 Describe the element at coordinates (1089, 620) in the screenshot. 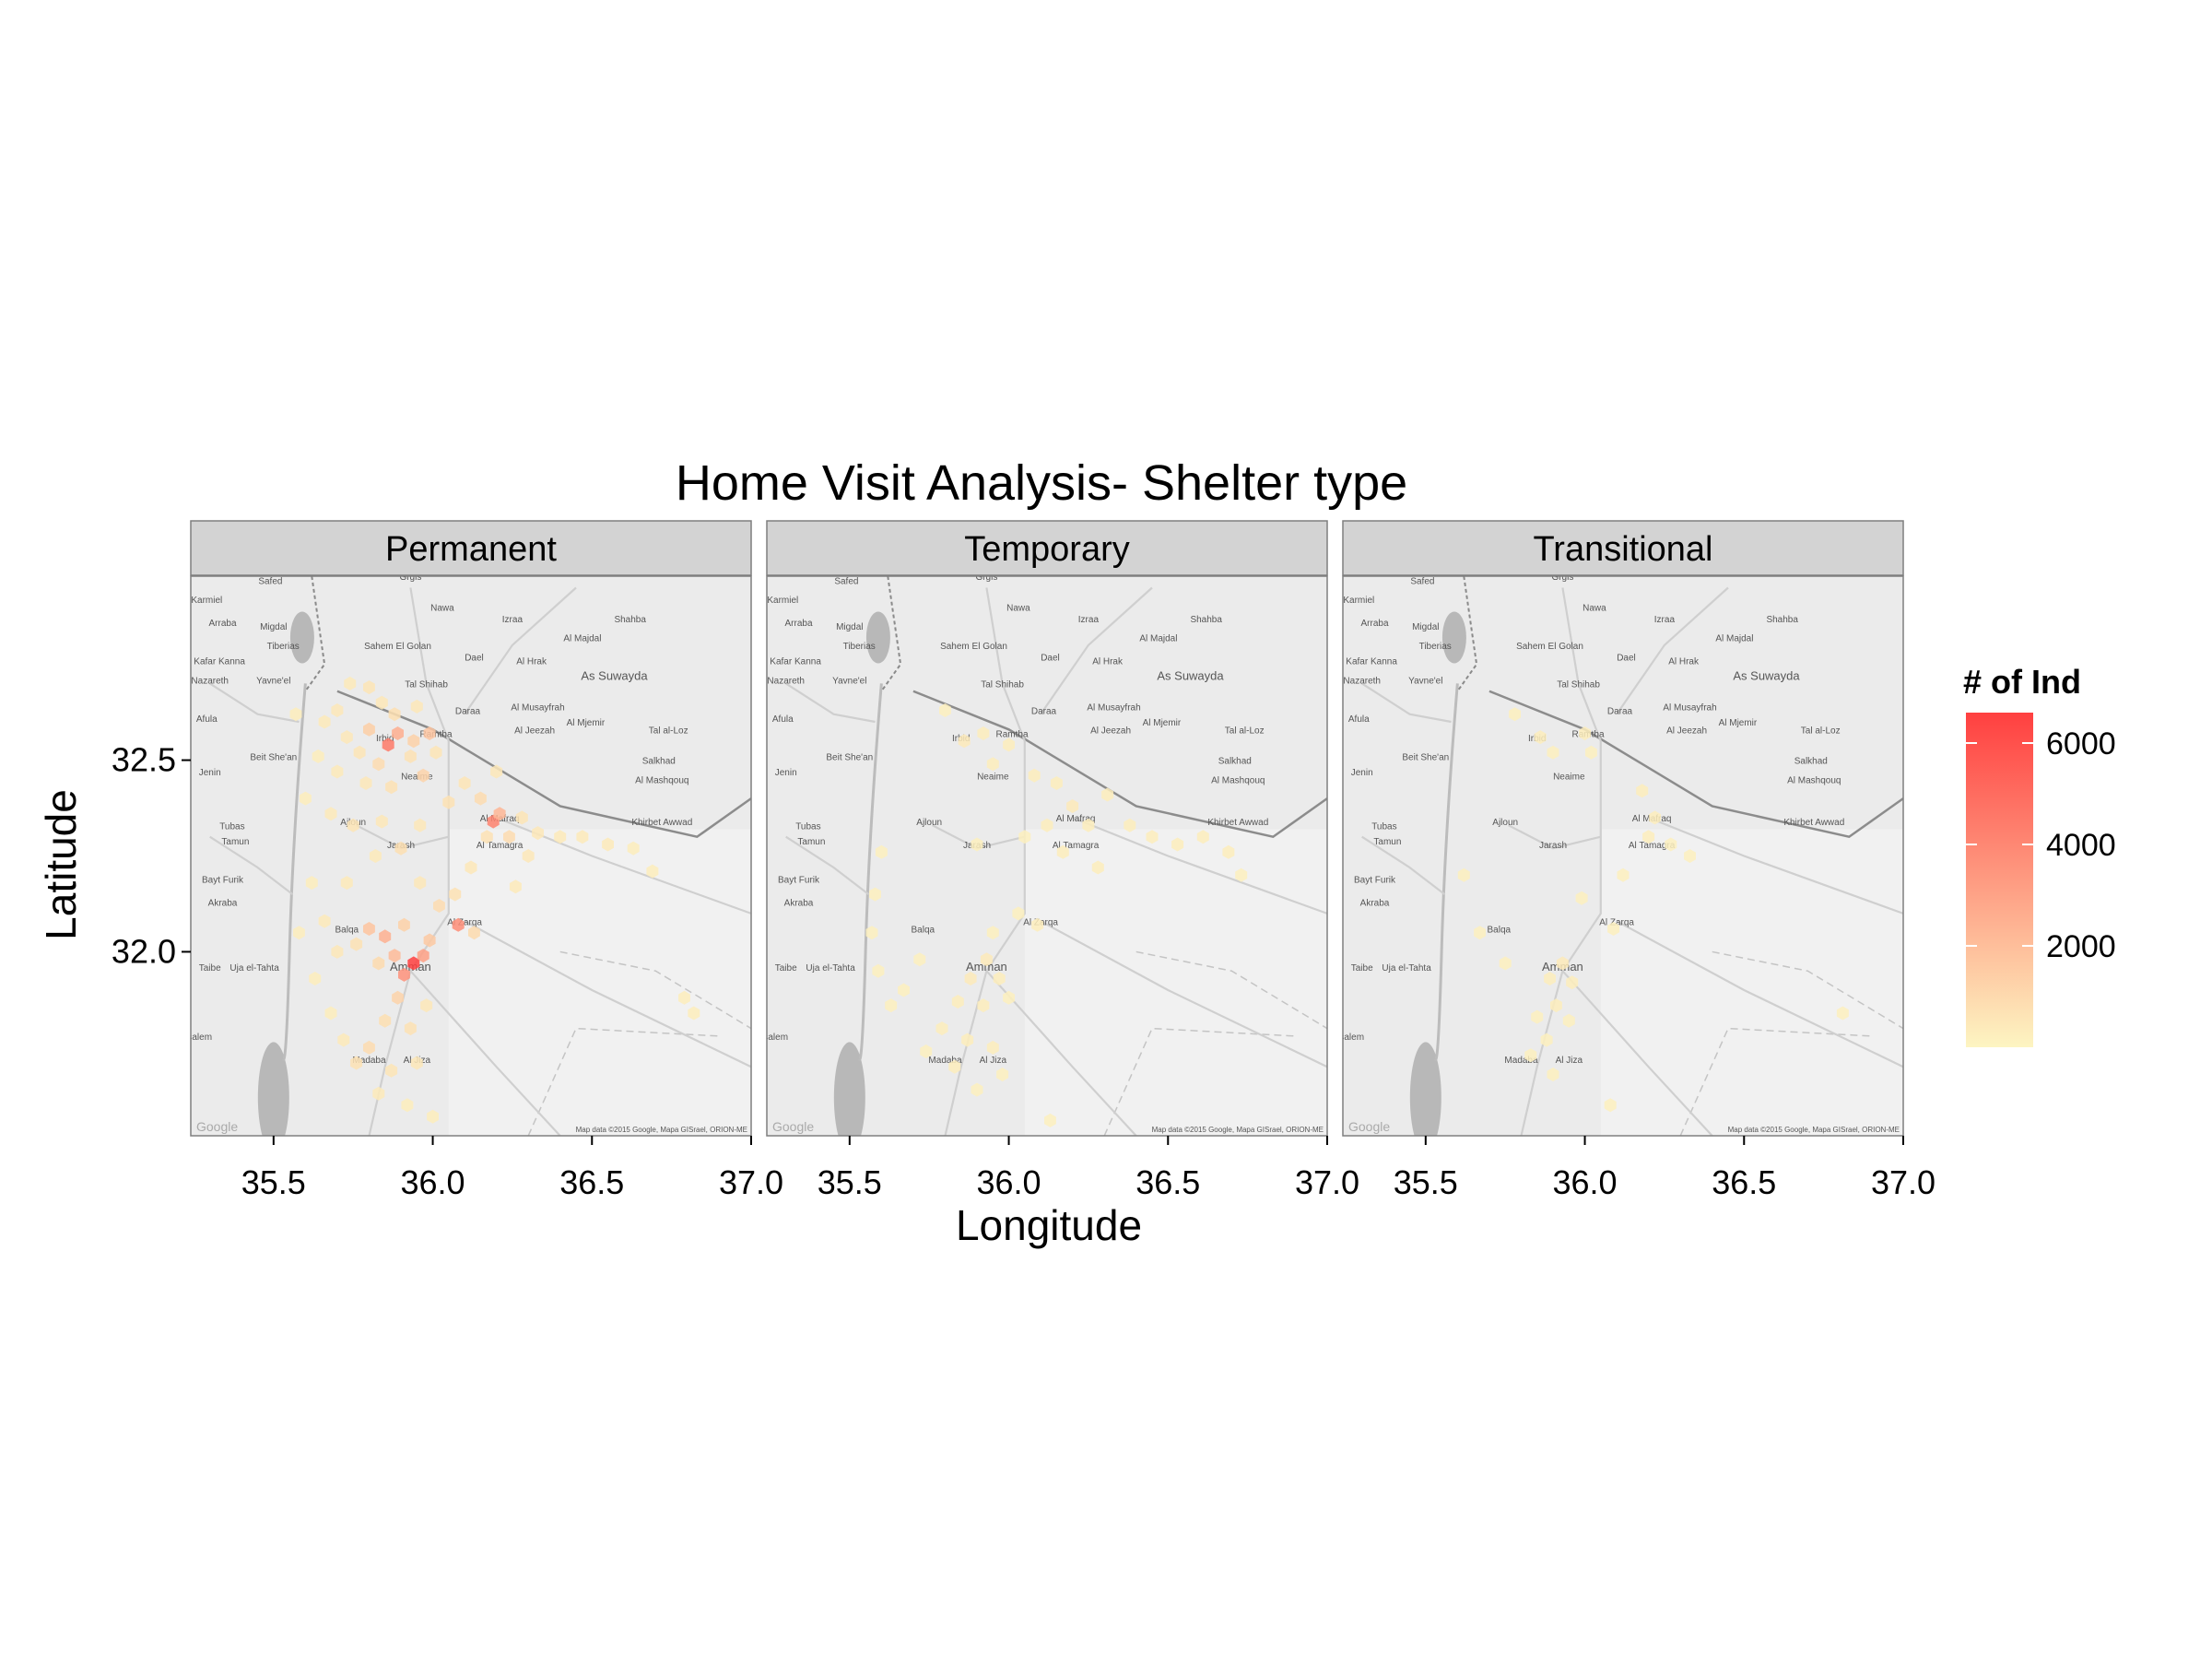

I see `map-place-label: Izraa` at that location.